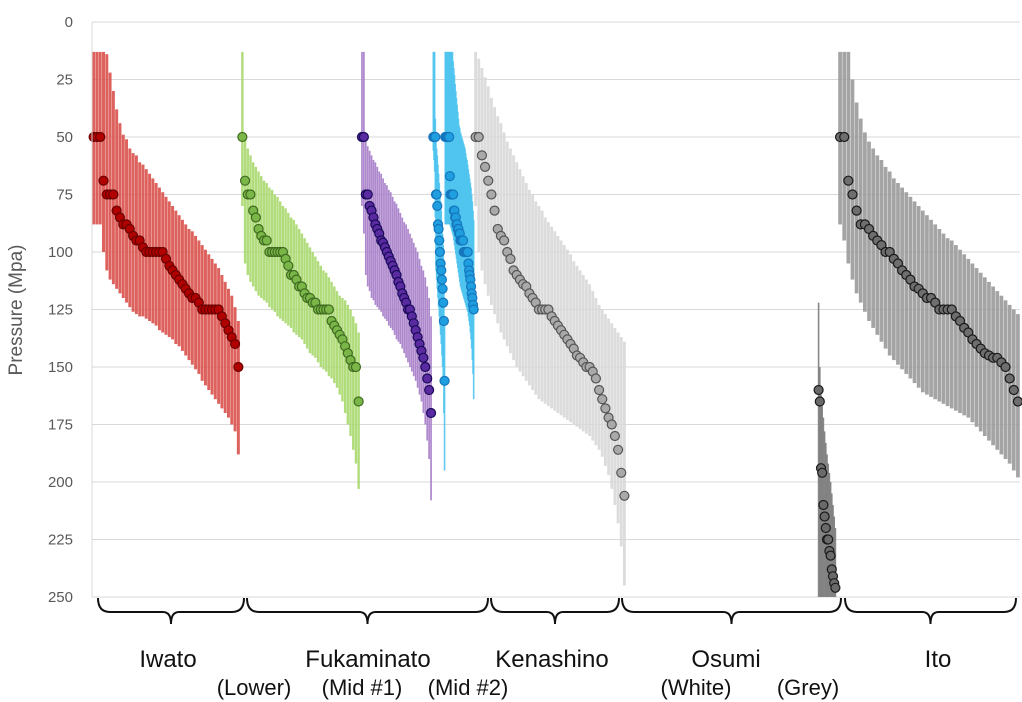 This screenshot has width=1022, height=702. What do you see at coordinates (60, 425) in the screenshot?
I see `y-tick-label: 175` at bounding box center [60, 425].